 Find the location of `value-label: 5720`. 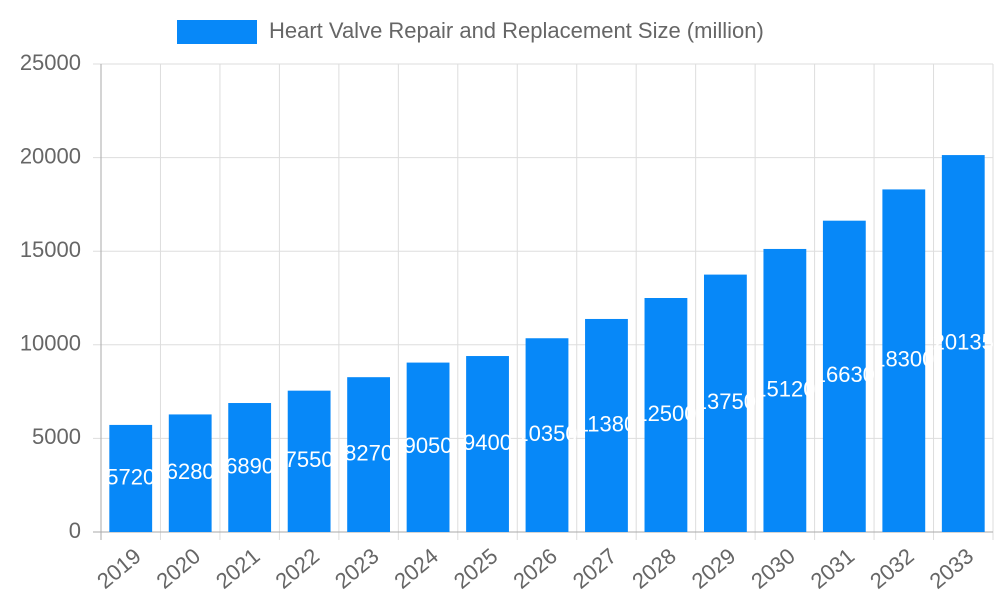

value-label: 5720 is located at coordinates (130, 476).